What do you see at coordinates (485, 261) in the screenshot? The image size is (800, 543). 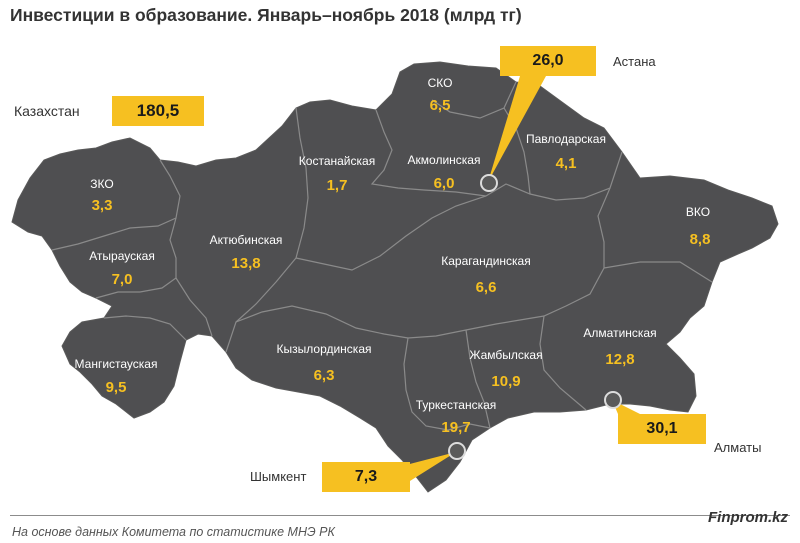 I see `region-name-karaganda: Карагандинская` at bounding box center [485, 261].